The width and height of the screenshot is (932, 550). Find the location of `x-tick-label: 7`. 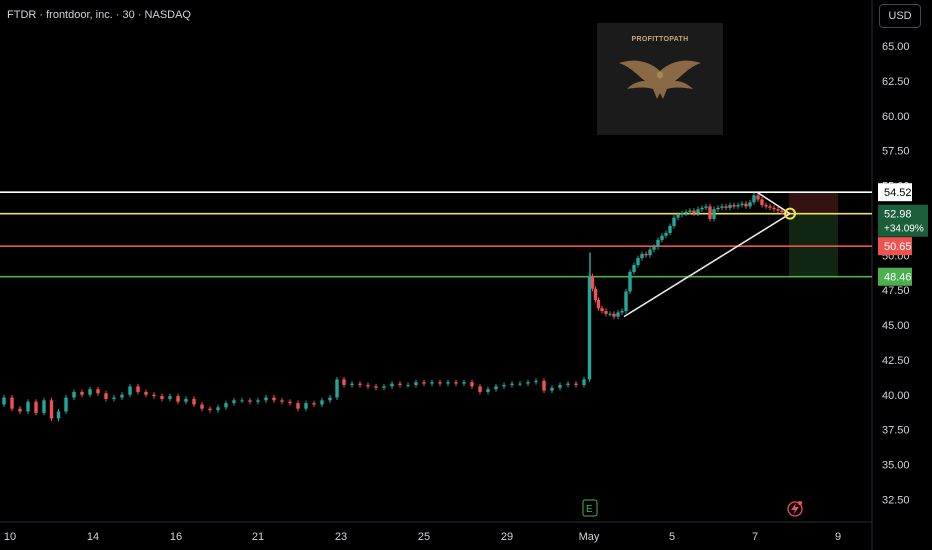

x-tick-label: 7 is located at coordinates (755, 537).